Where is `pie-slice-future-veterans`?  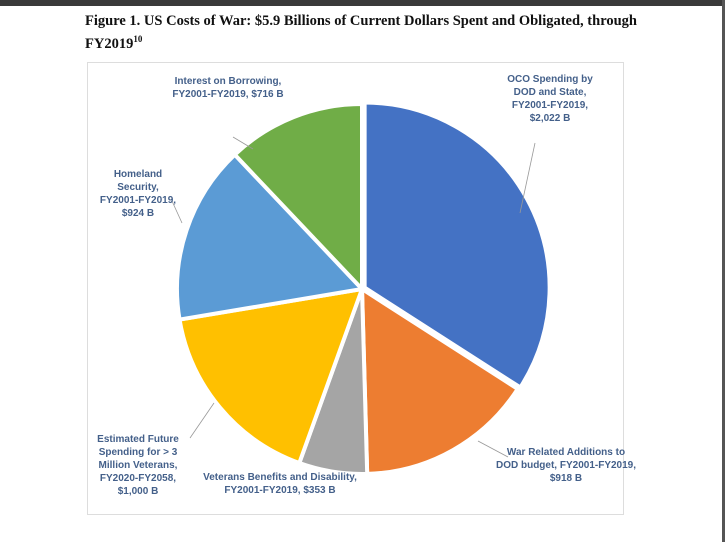 pie-slice-future-veterans is located at coordinates (271, 376).